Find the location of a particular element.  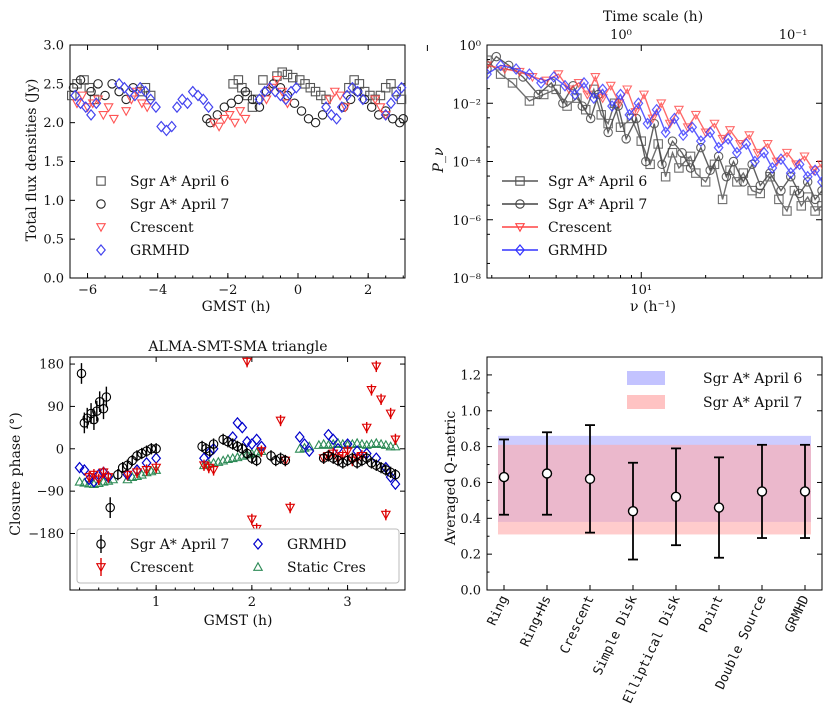

qmetric-axes-frame is located at coordinates (654, 473).